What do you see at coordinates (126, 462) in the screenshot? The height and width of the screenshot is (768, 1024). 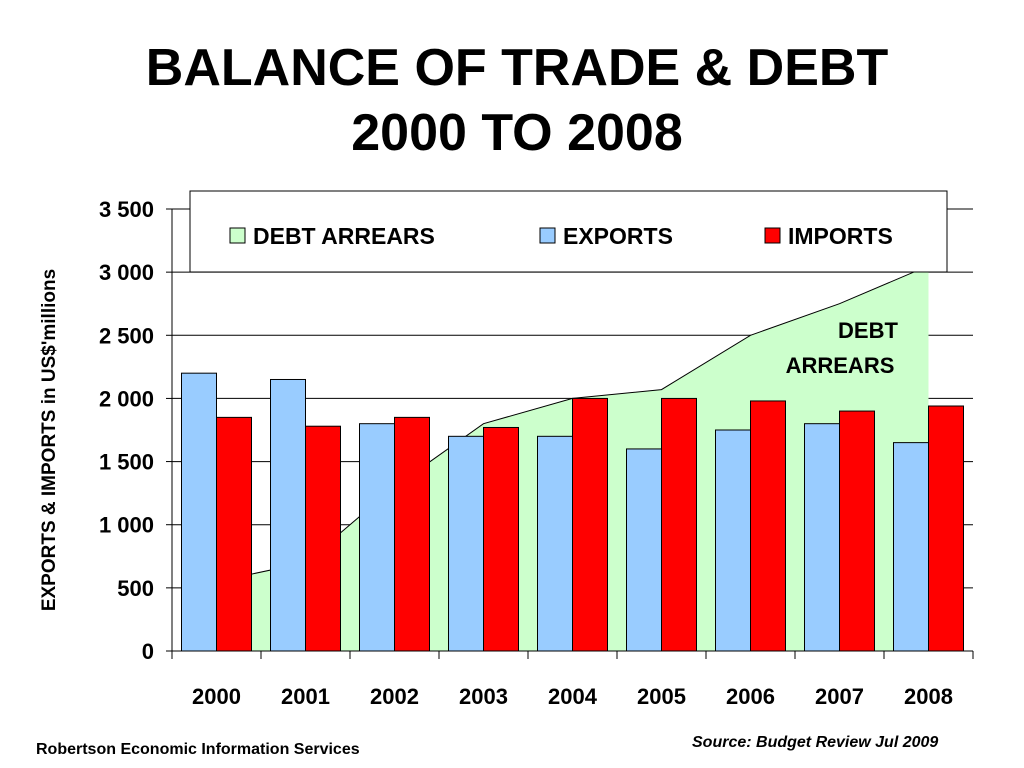 I see `y-tick-label: 1 500` at bounding box center [126, 462].